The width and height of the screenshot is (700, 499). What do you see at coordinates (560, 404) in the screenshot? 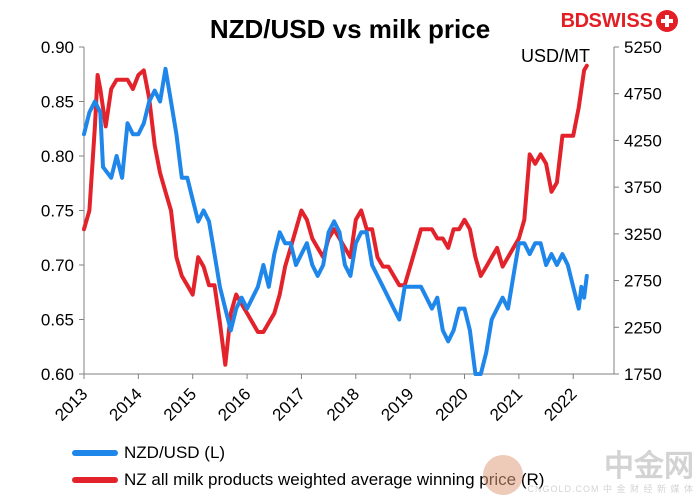
I see `x-axis-tick-label: 2022` at bounding box center [560, 404].